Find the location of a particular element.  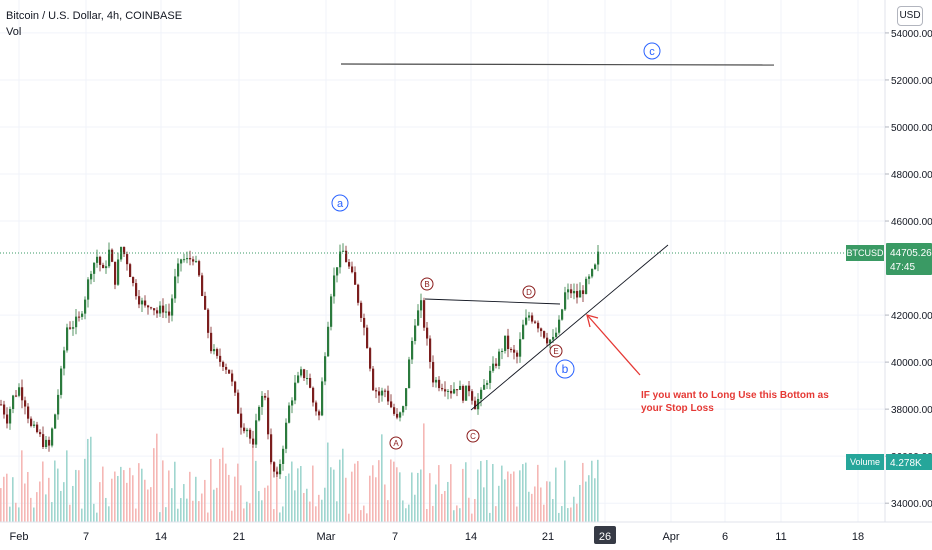

wave-label-E: E is located at coordinates (556, 351).